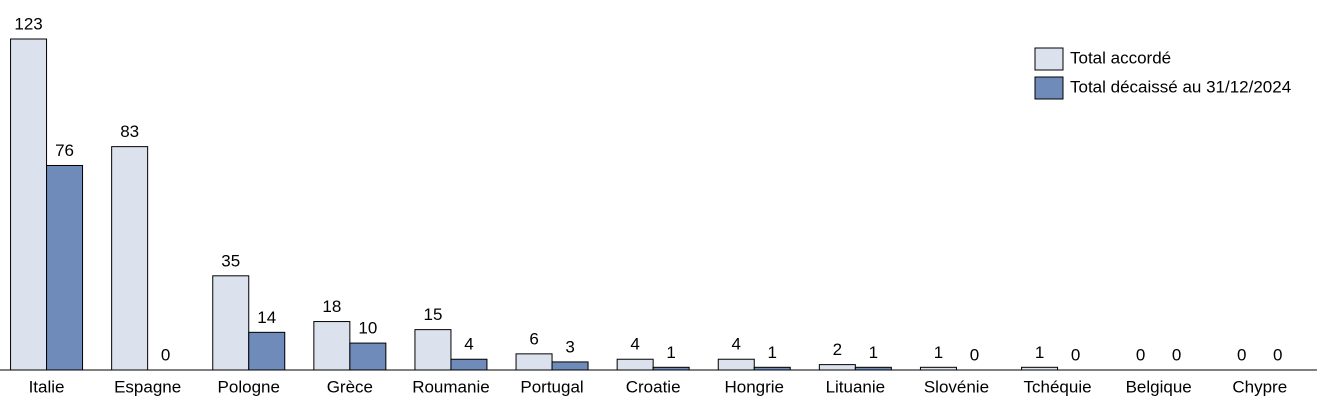 This screenshot has width=1317, height=409. Describe the element at coordinates (331, 306) in the screenshot. I see `value-label: 18` at that location.